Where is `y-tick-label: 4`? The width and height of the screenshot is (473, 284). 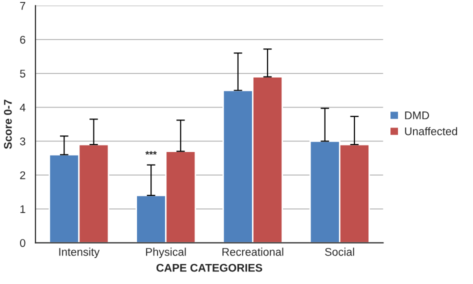
y-tick-label: 4 is located at coordinates (23, 108).